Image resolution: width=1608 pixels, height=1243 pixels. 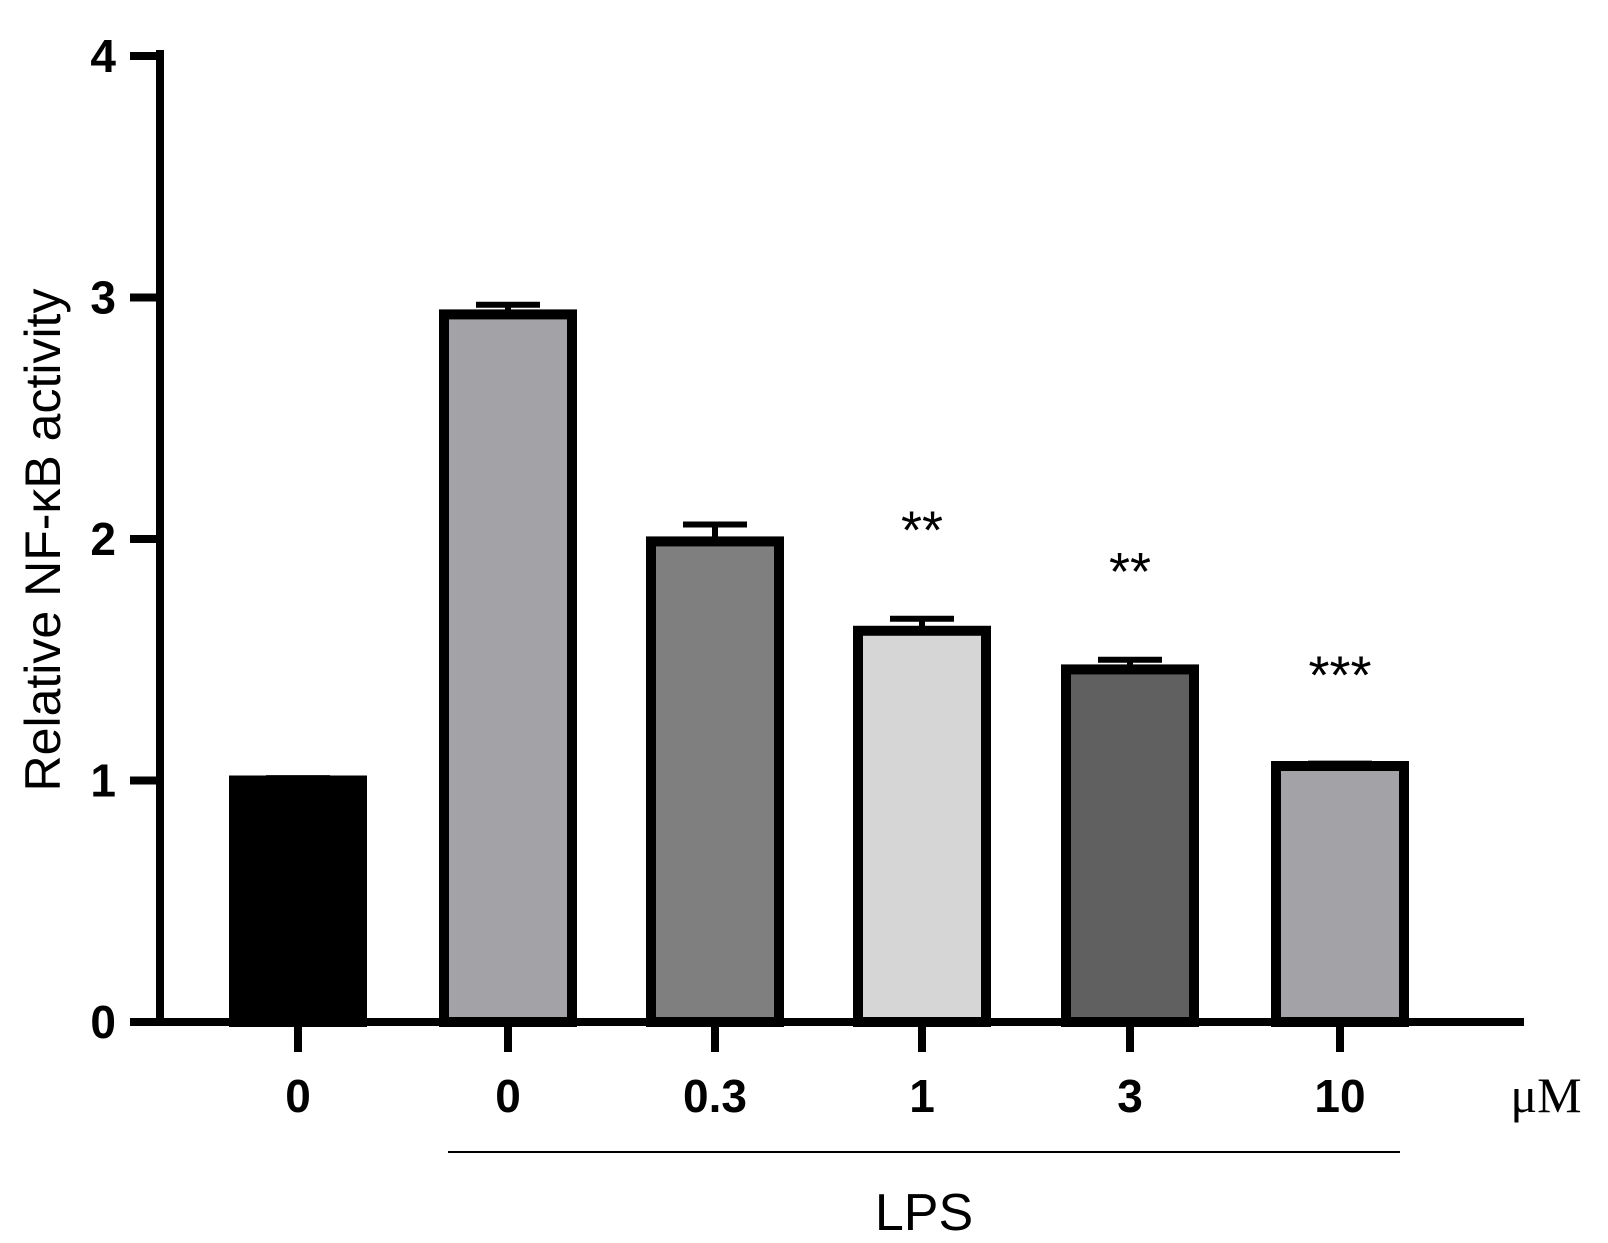 I want to click on y-tick-label: 4, so click(x=103, y=56).